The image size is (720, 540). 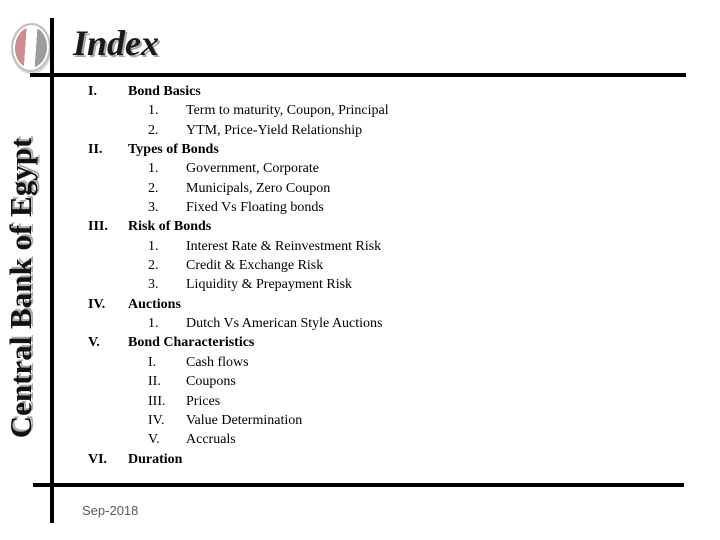 What do you see at coordinates (31, 47) in the screenshot?
I see `central-bank-emblem-icon` at bounding box center [31, 47].